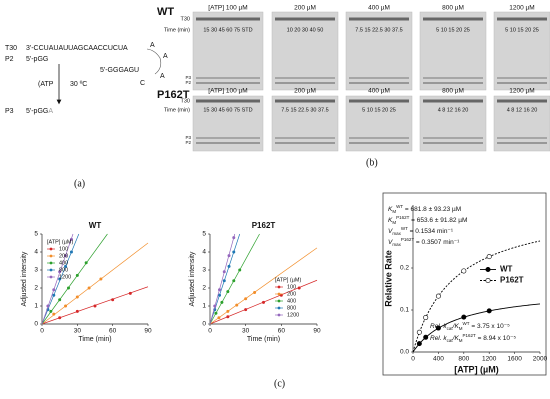  I want to click on annotation-part: k, so click(445, 326).